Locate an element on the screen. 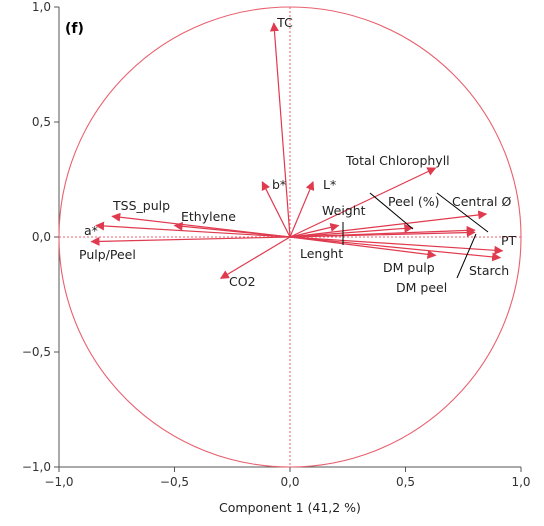 The width and height of the screenshot is (544, 526). x-tick-label: 1,0 is located at coordinates (520, 482).